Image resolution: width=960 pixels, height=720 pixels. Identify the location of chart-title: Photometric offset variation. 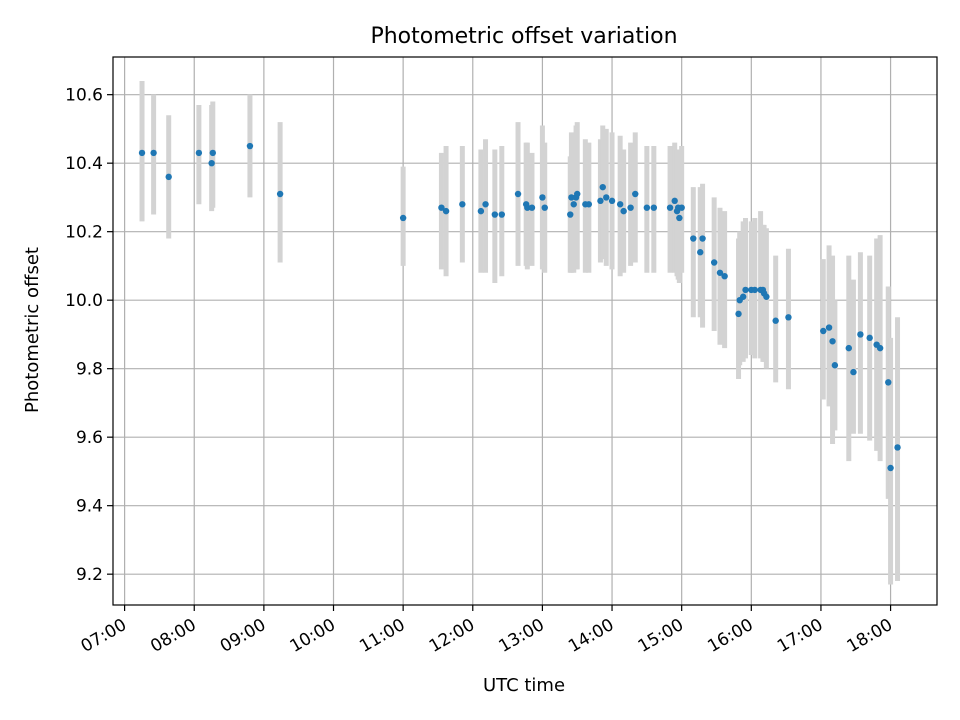
(523, 36).